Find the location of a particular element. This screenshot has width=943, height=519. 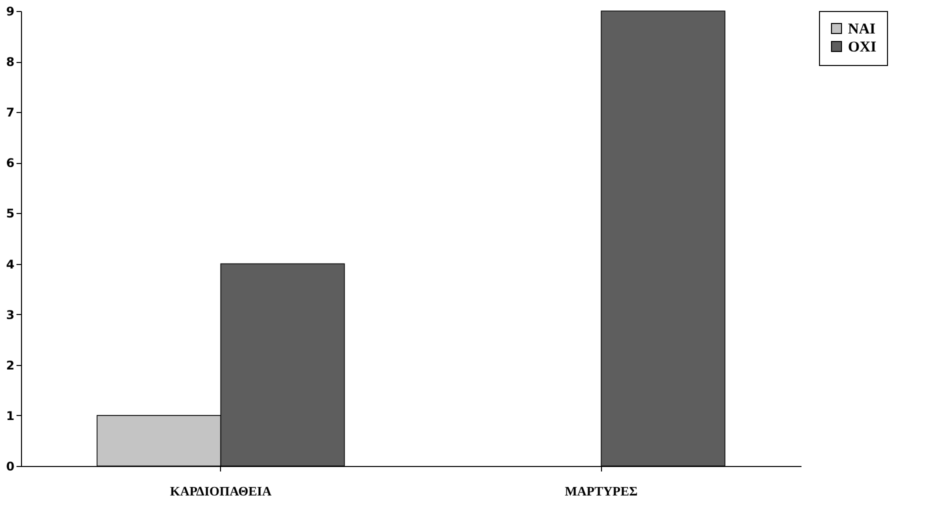

legend-label: ΝΑΙ is located at coordinates (862, 30).